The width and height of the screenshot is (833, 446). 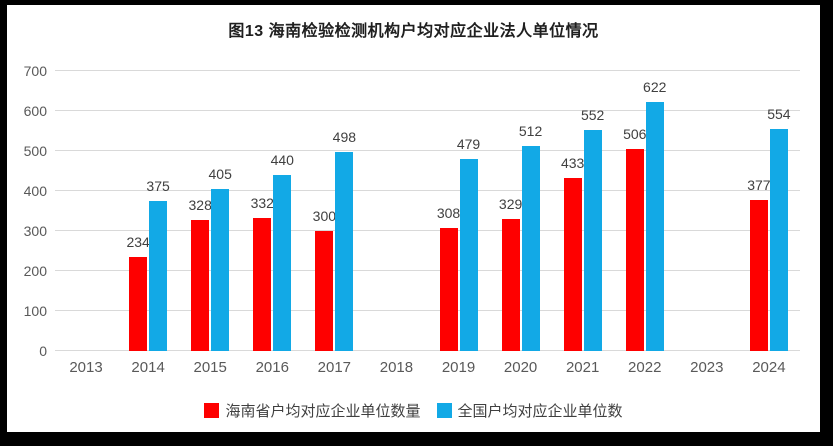 I want to click on category-slot-2016: 332 440, so click(x=272, y=211).